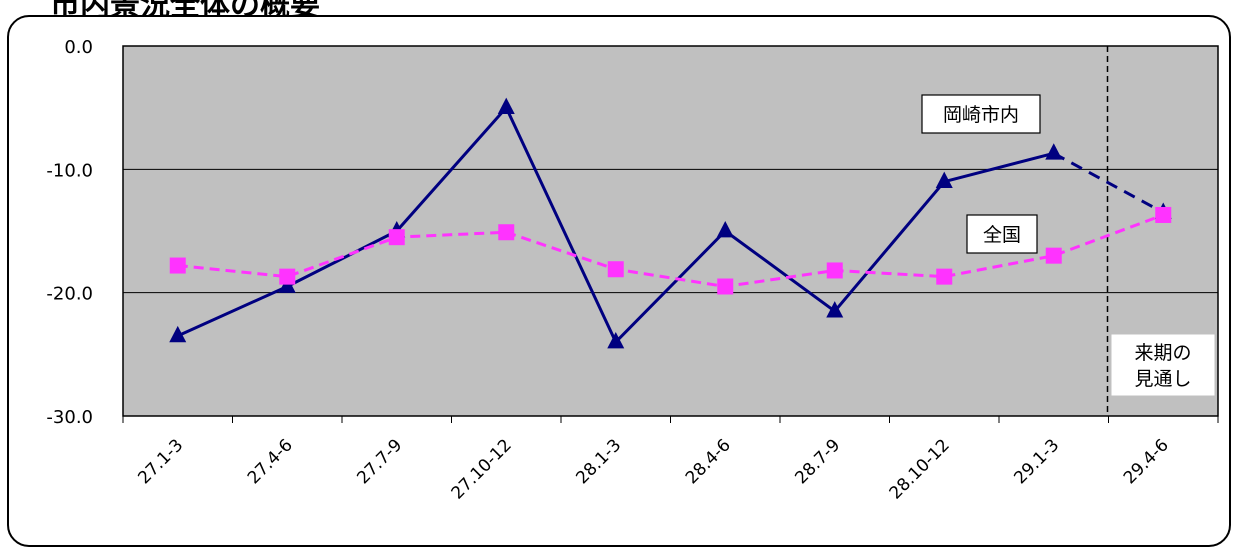 This screenshot has height=554, width=1244. I want to click on series-okazaki-forecast-line, so click(1108, 182).